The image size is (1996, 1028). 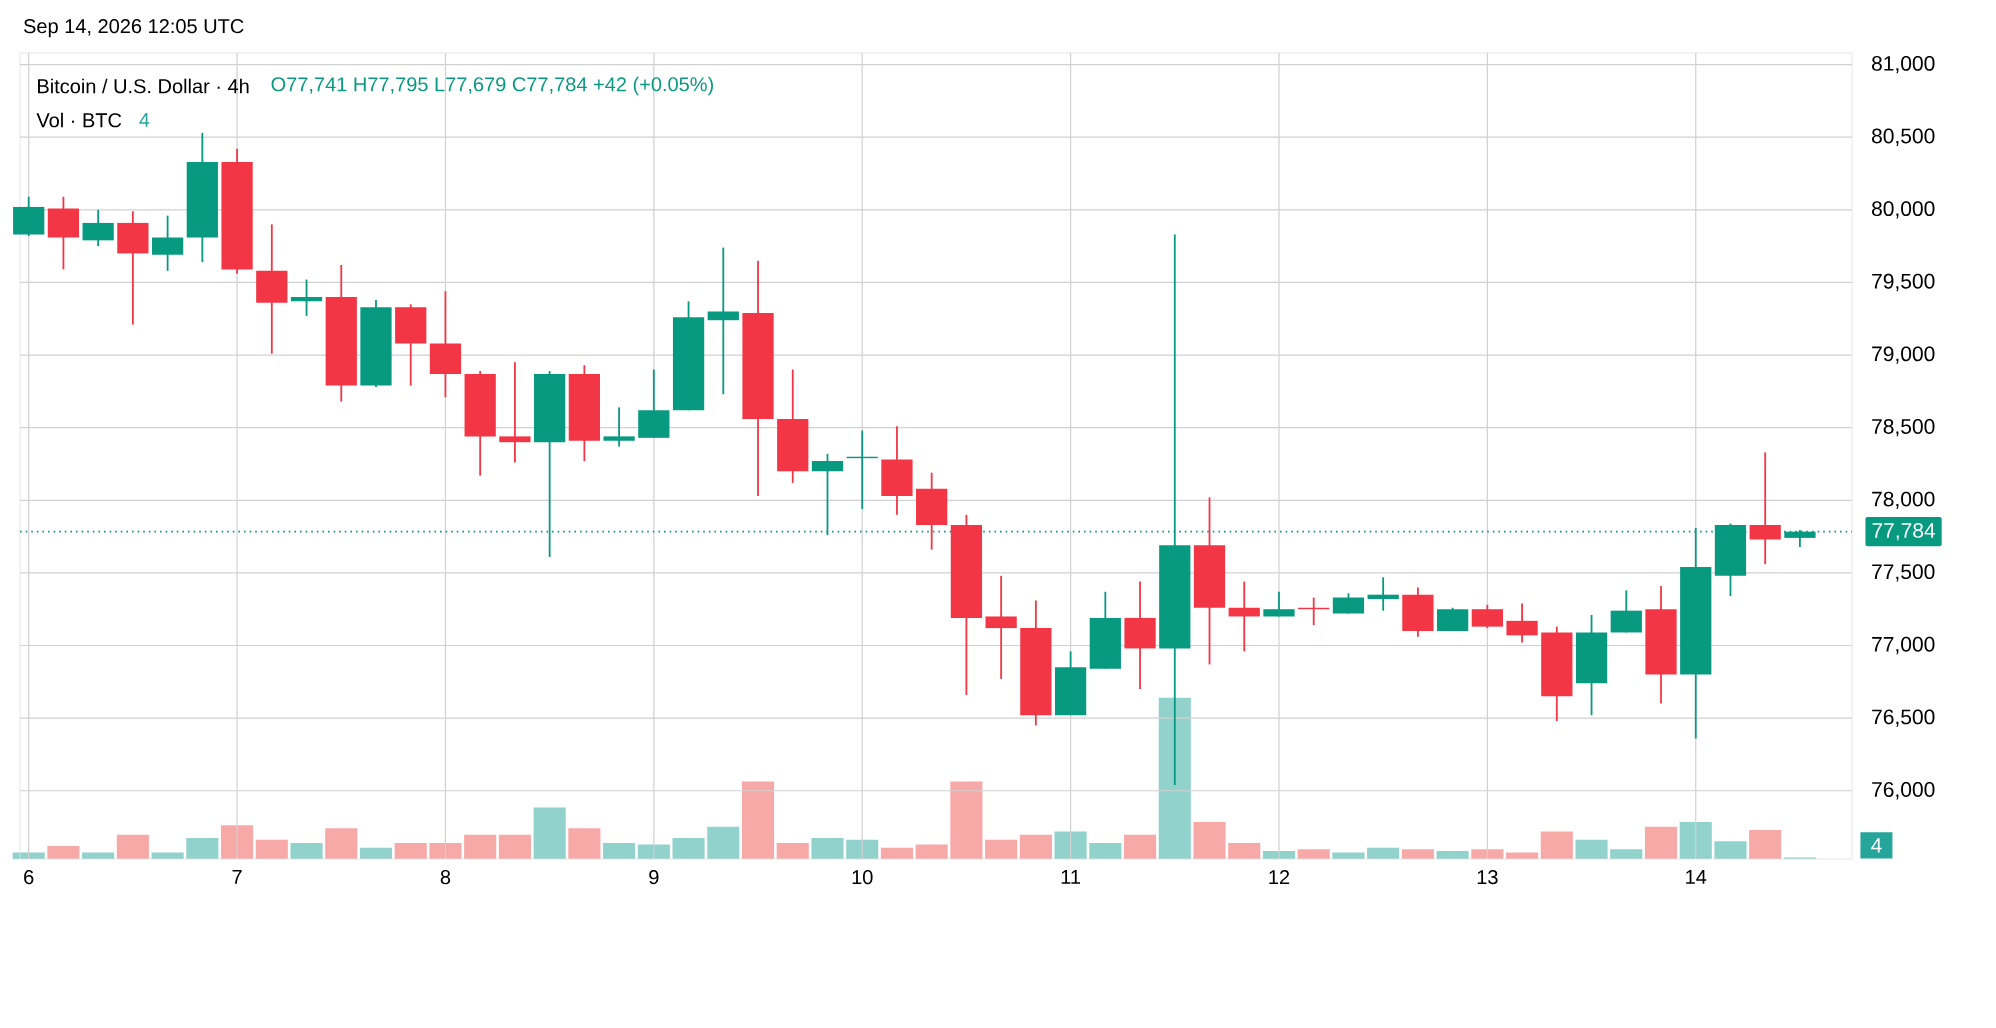 What do you see at coordinates (1487, 877) in the screenshot?
I see `x-tick-label: 13` at bounding box center [1487, 877].